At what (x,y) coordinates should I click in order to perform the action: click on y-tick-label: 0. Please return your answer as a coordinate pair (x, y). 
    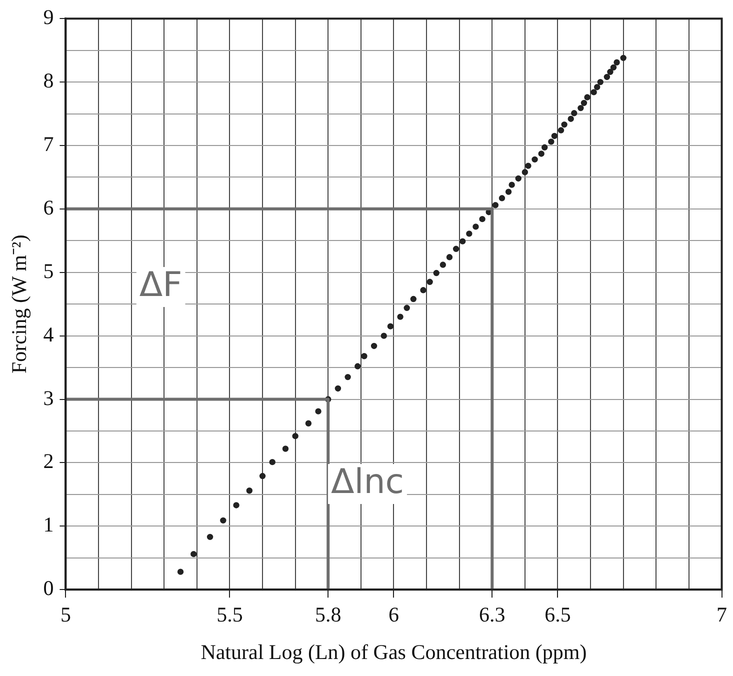
    Looking at the image, I should click on (48, 588).